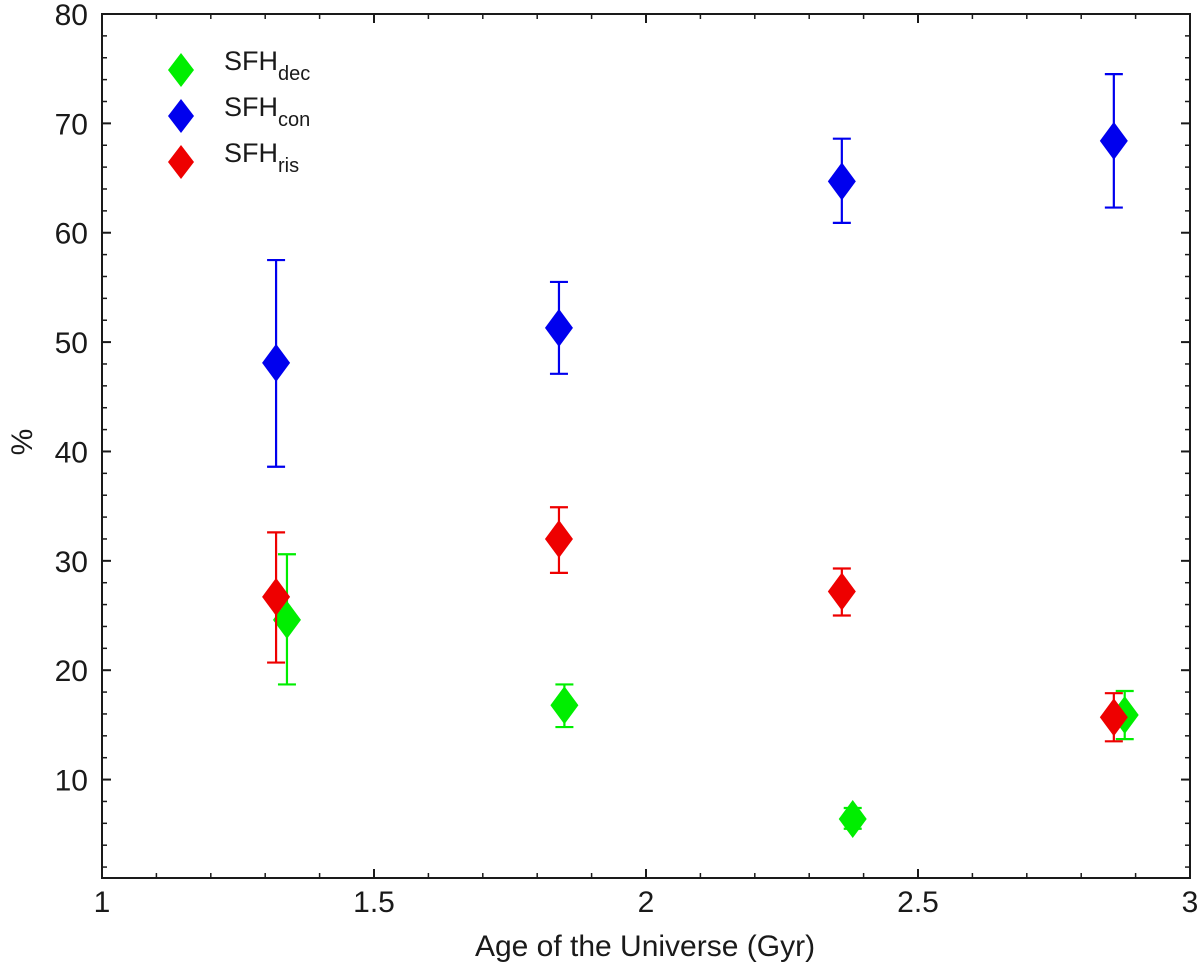 The image size is (1200, 964). I want to click on legend-label: SFHris, so click(261, 157).